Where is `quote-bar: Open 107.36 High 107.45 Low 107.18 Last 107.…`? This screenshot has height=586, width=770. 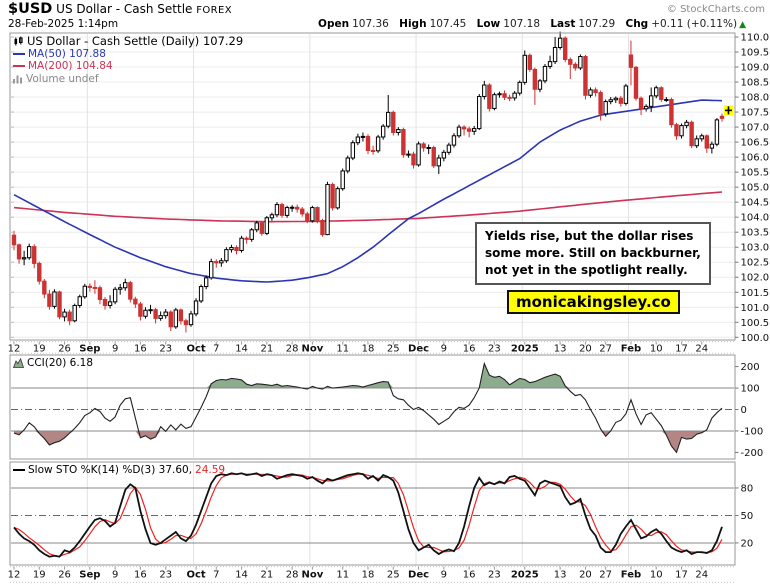 quote-bar: Open 107.36 High 107.45 Low 107.18 Last 107.… is located at coordinates (528, 24).